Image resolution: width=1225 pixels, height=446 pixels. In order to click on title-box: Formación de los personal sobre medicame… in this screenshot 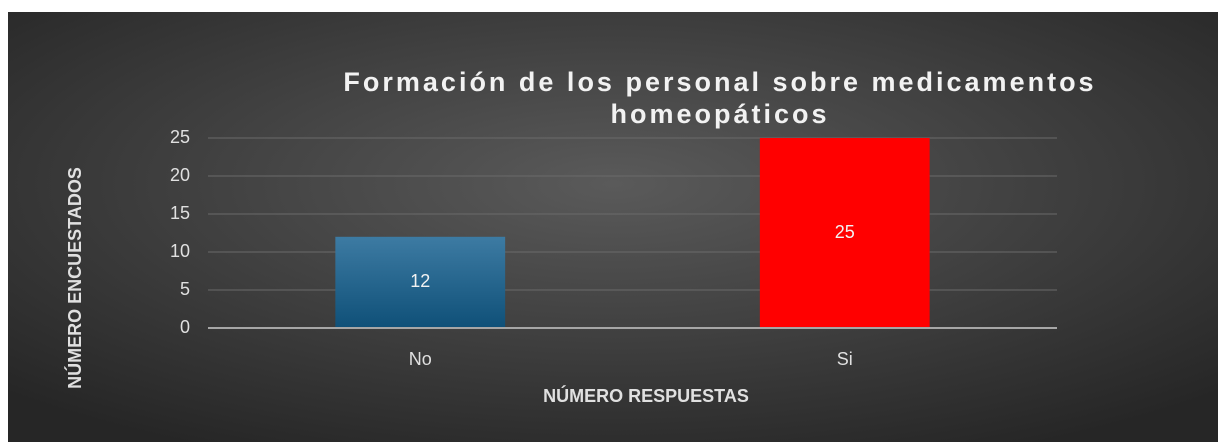, I will do `click(720, 98)`.